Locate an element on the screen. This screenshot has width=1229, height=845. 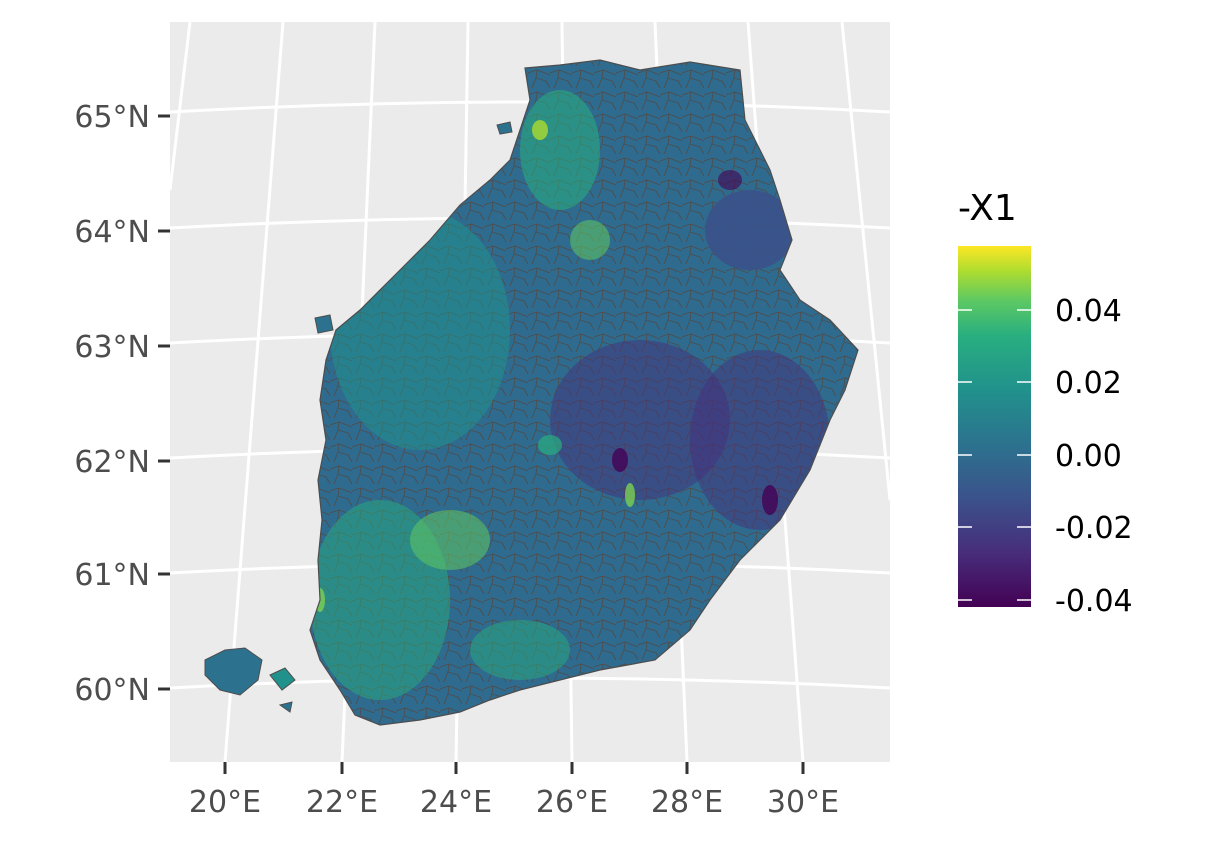
longitude-label-28: 28°E is located at coordinates (687, 802).